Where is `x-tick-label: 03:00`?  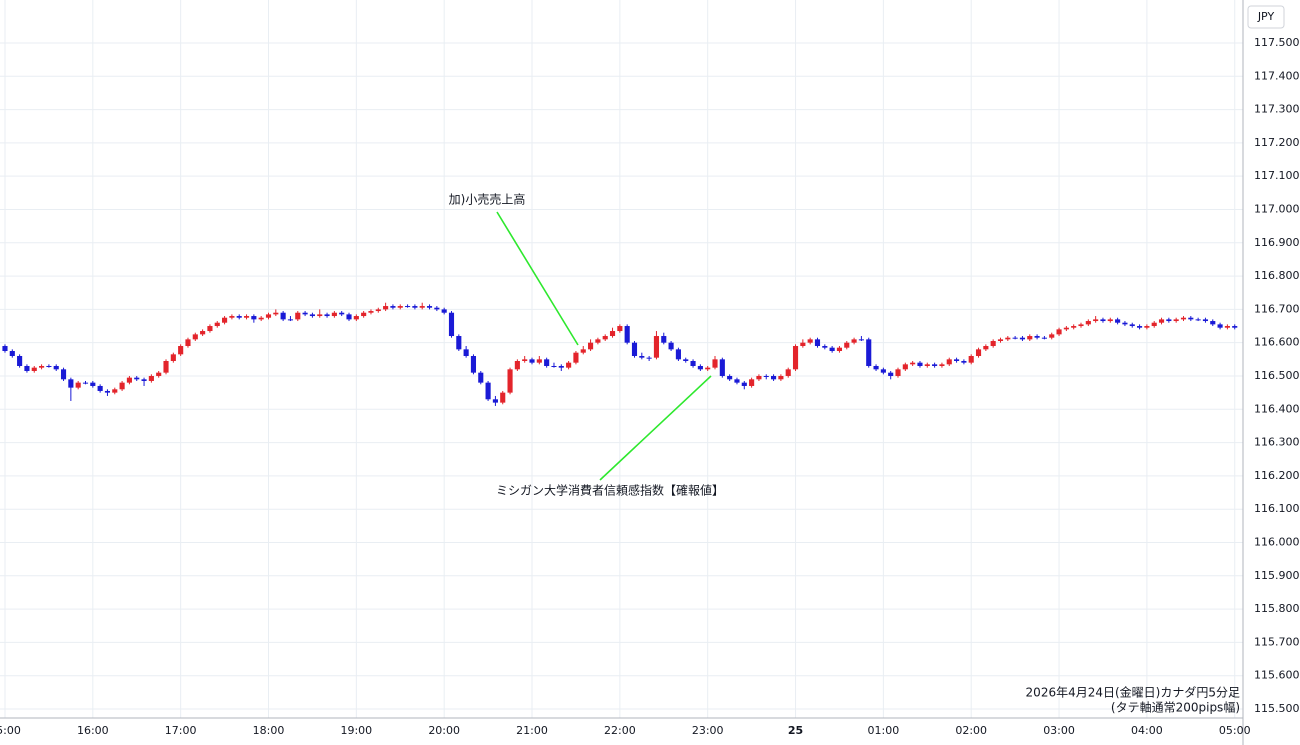
x-tick-label: 03:00 is located at coordinates (1059, 730).